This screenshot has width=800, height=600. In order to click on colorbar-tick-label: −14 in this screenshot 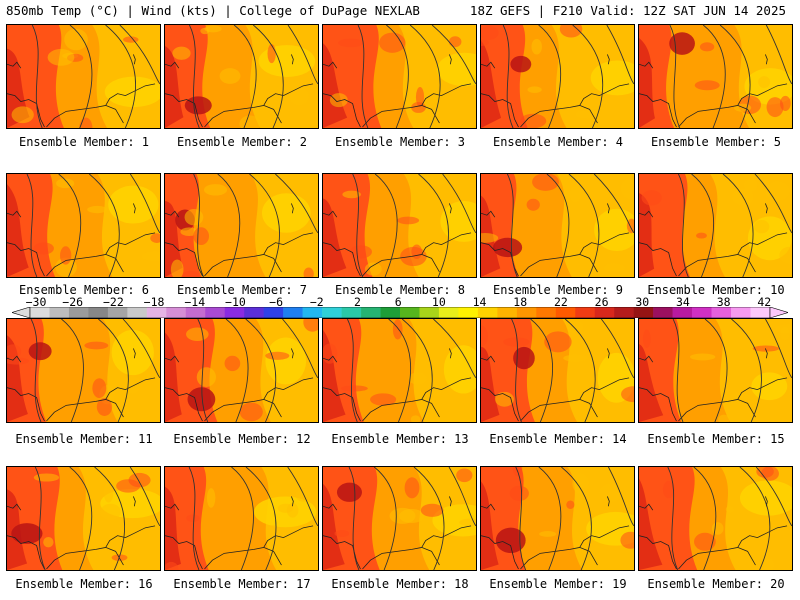, I will do `click(195, 302)`.